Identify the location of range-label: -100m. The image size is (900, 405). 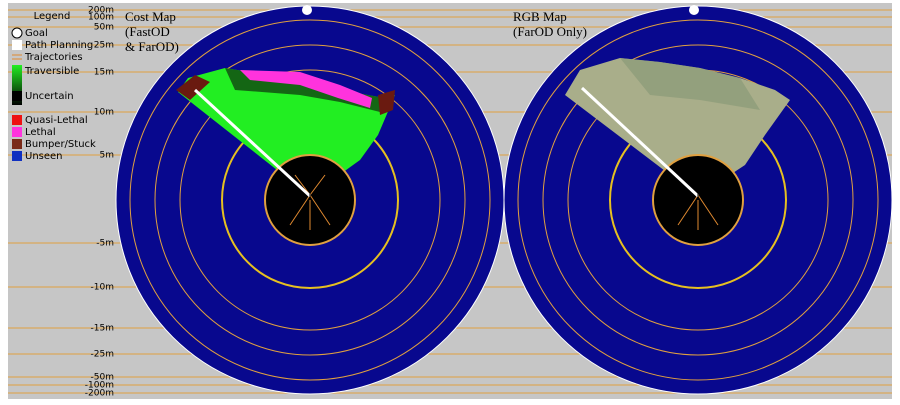
(99, 386).